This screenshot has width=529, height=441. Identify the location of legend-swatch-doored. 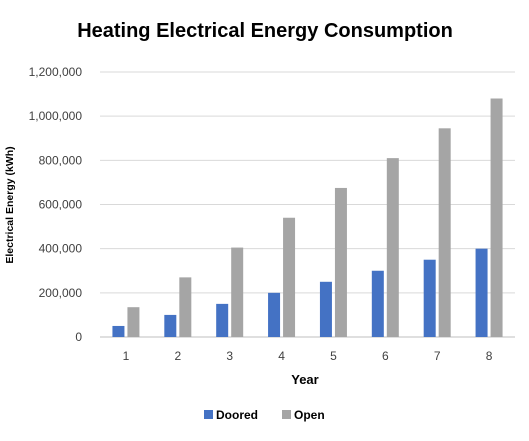
(208, 414).